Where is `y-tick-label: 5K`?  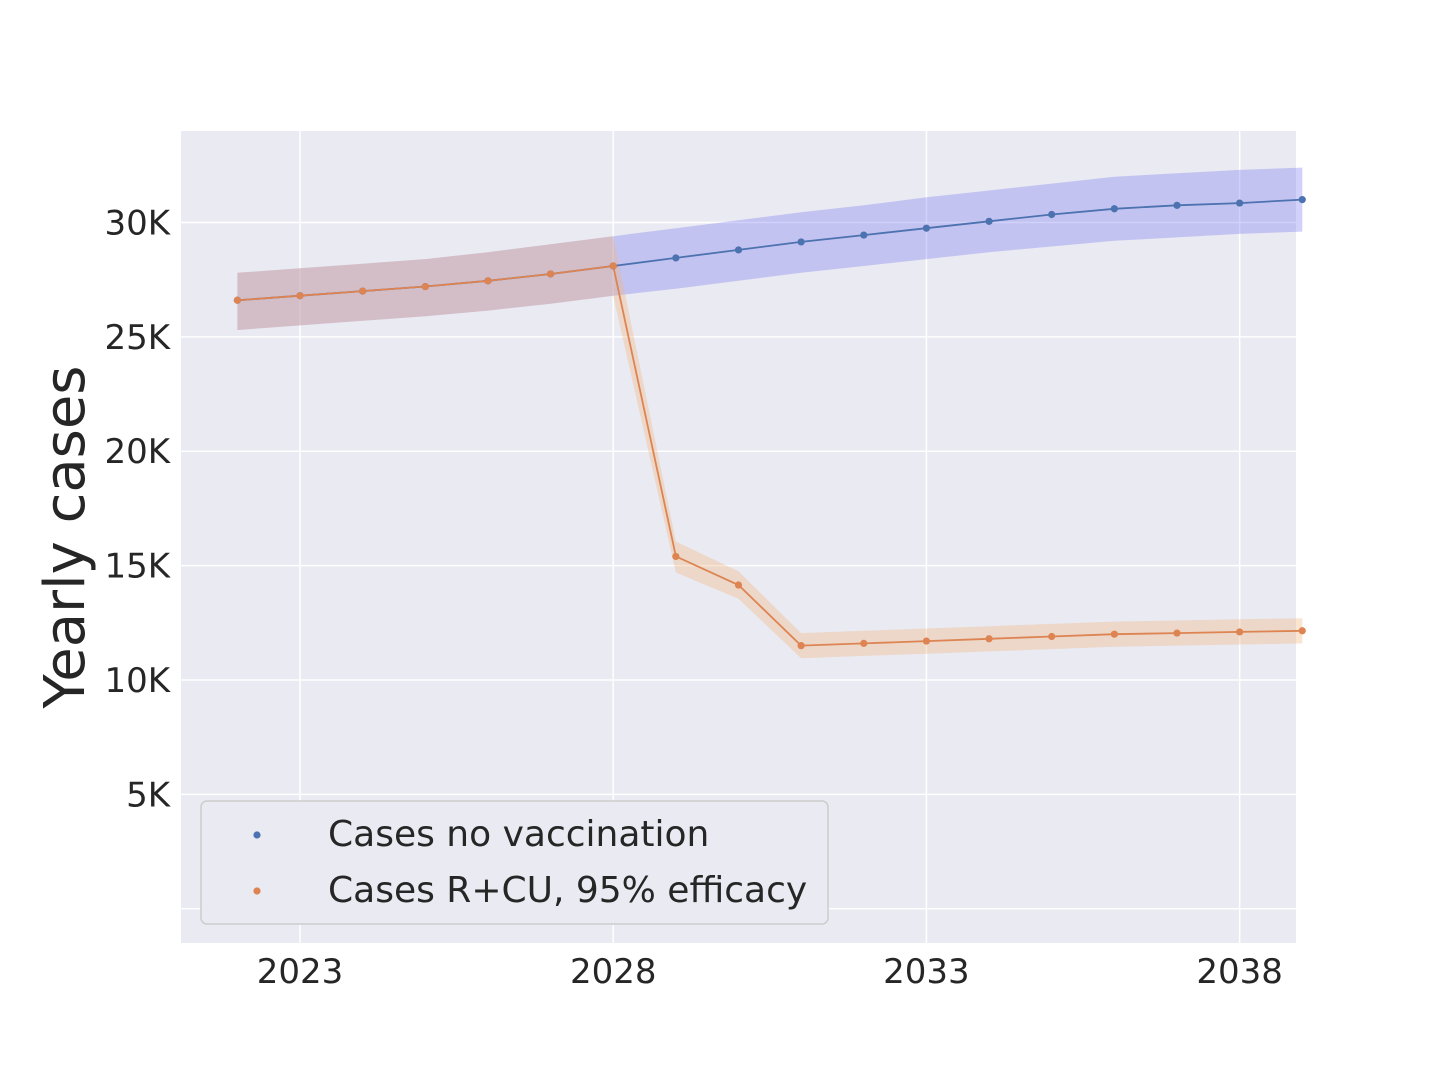 y-tick-label: 5K is located at coordinates (149, 795).